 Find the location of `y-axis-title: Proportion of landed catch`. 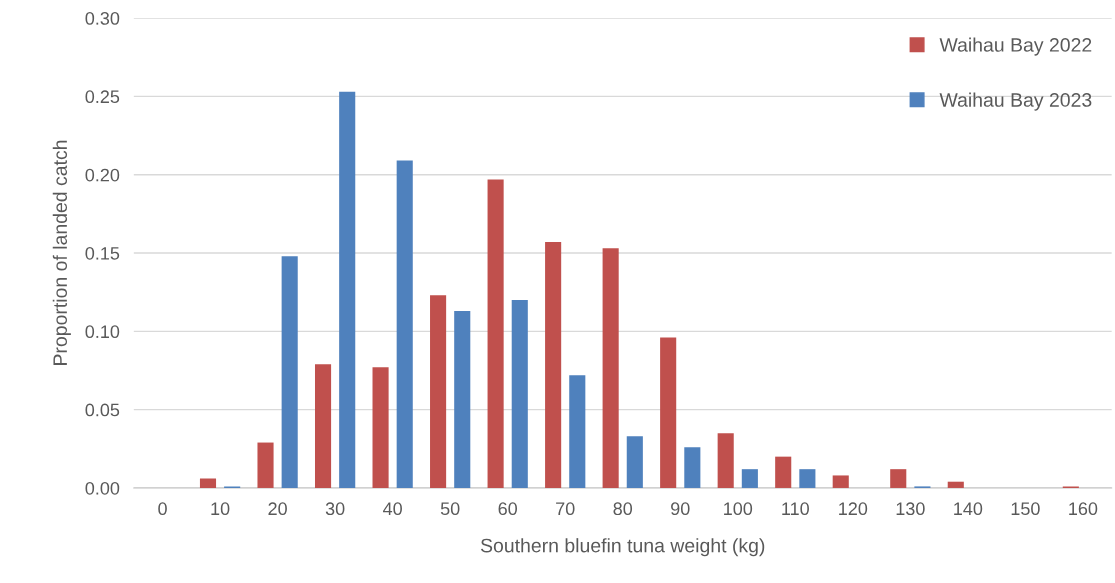

y-axis-title: Proportion of landed catch is located at coordinates (61, 252).